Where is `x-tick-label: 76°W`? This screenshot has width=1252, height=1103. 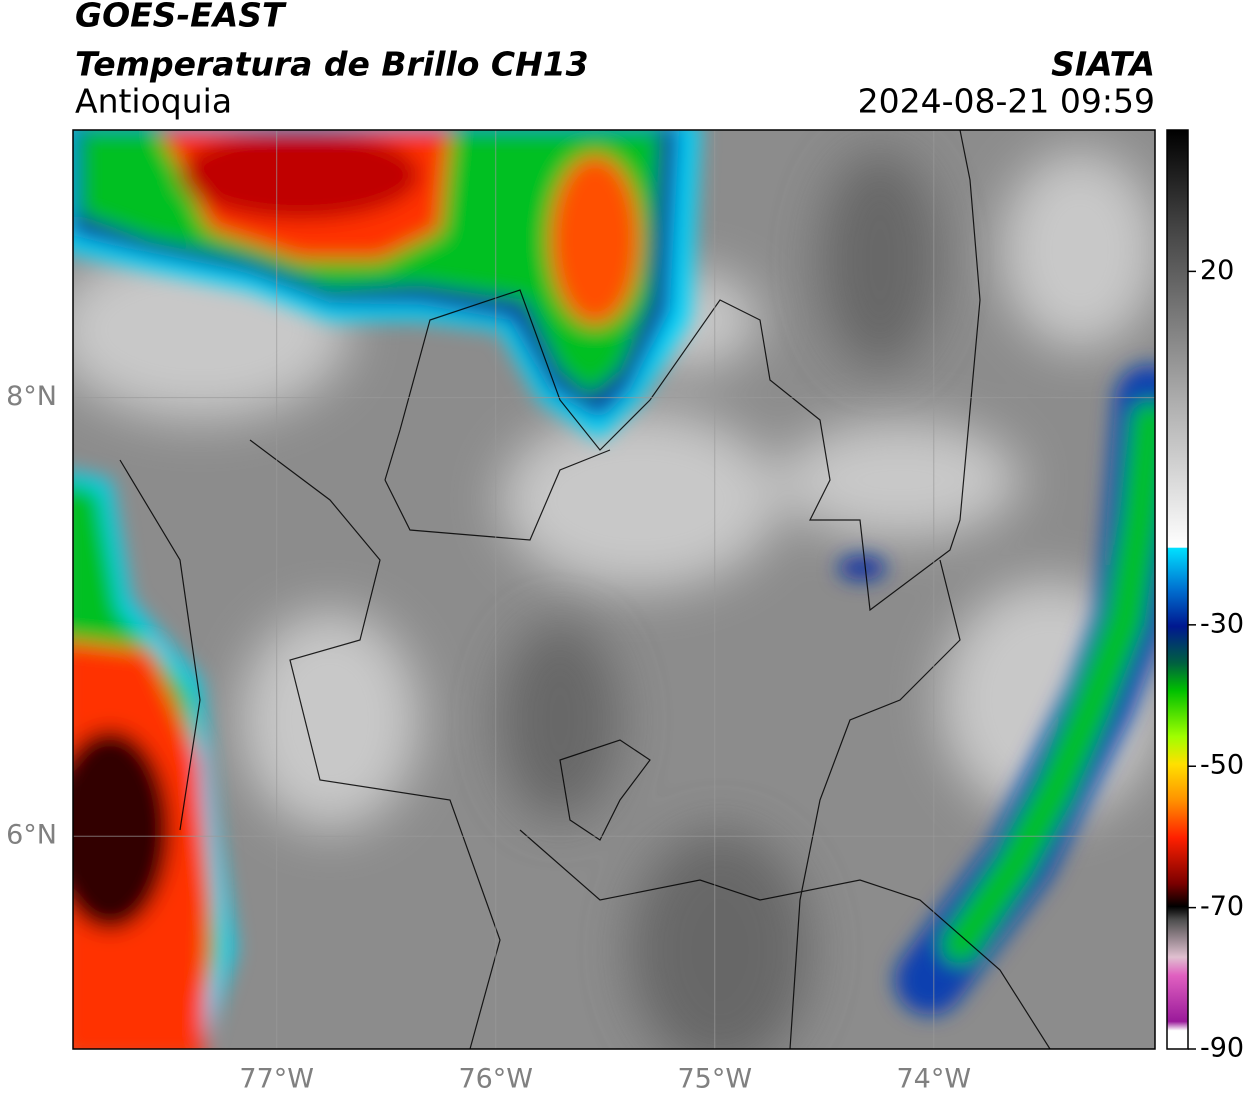 x-tick-label: 76°W is located at coordinates (495, 1079).